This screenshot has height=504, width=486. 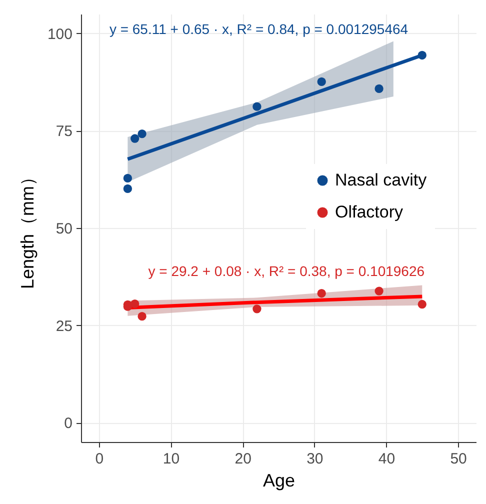 I want to click on x-tick-label: 20, so click(x=243, y=459).